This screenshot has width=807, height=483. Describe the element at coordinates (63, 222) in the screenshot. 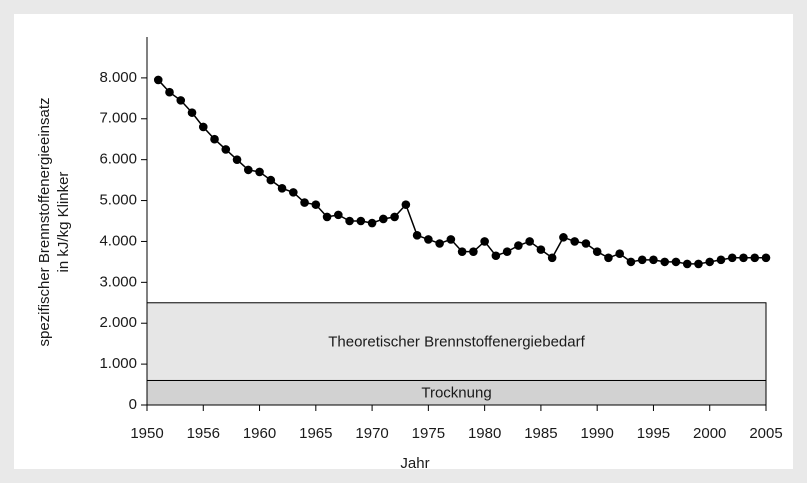

I see `y-axis-label: in kJ/kg Klinker` at that location.